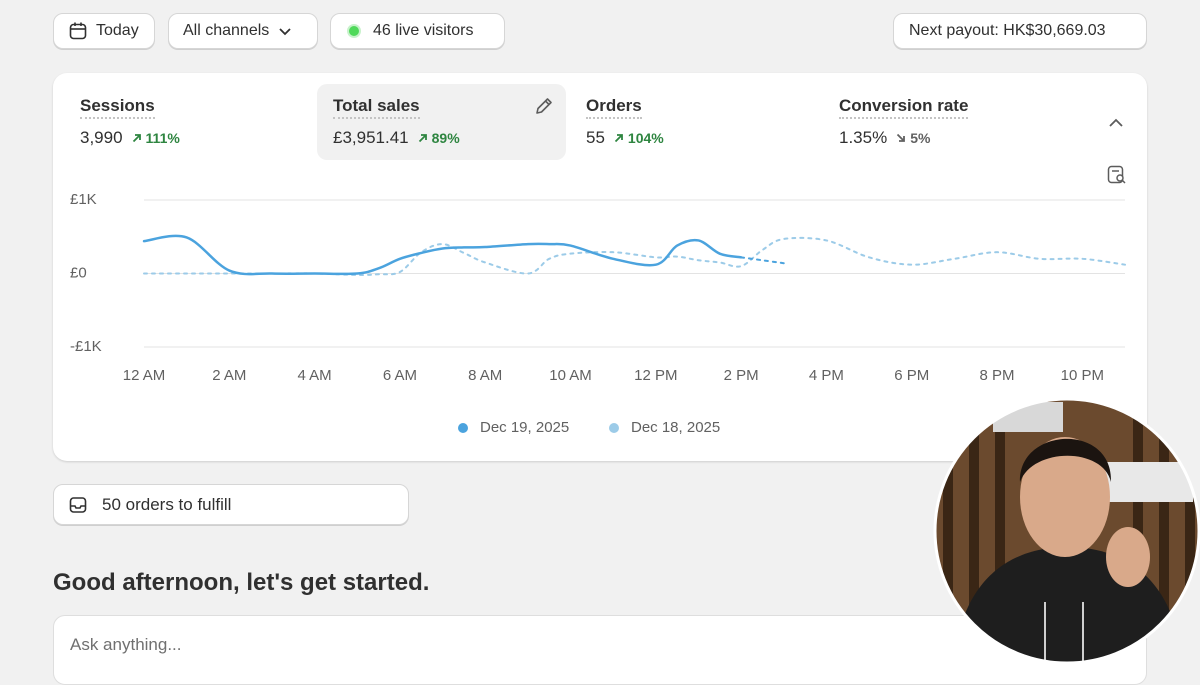  I want to click on metric-tile: Total sales £3,951.41 89%, so click(441, 122).